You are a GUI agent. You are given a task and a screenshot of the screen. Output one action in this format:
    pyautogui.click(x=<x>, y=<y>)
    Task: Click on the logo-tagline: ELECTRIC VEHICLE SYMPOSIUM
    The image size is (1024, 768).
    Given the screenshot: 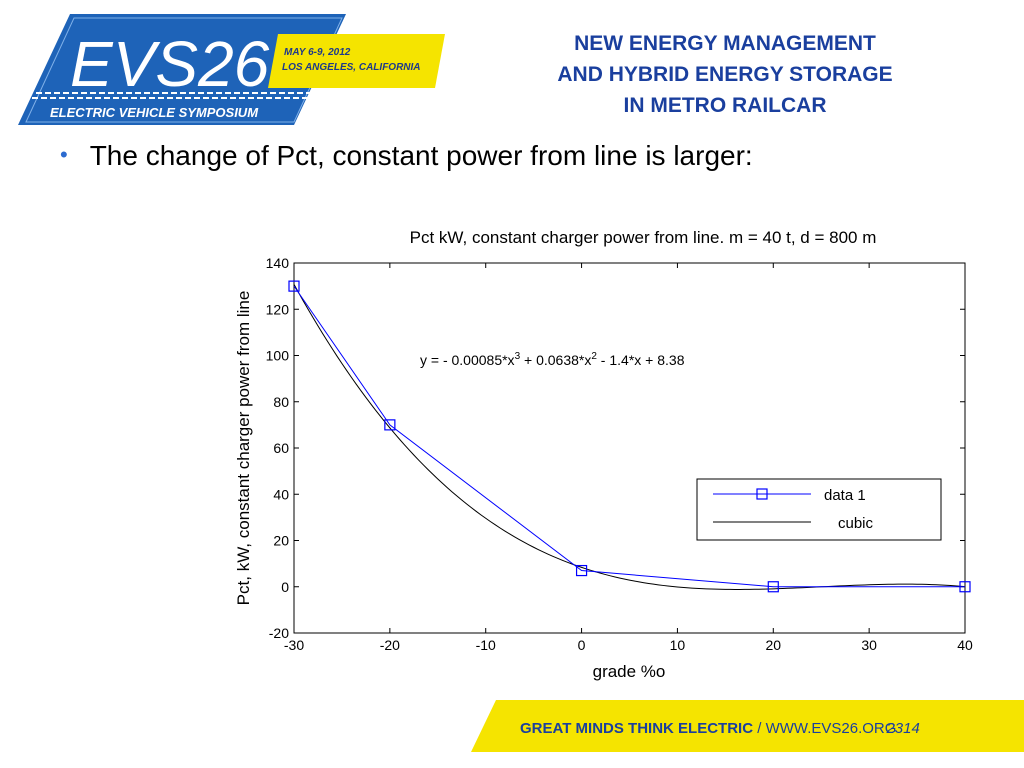 What is the action you would take?
    pyautogui.click(x=154, y=112)
    